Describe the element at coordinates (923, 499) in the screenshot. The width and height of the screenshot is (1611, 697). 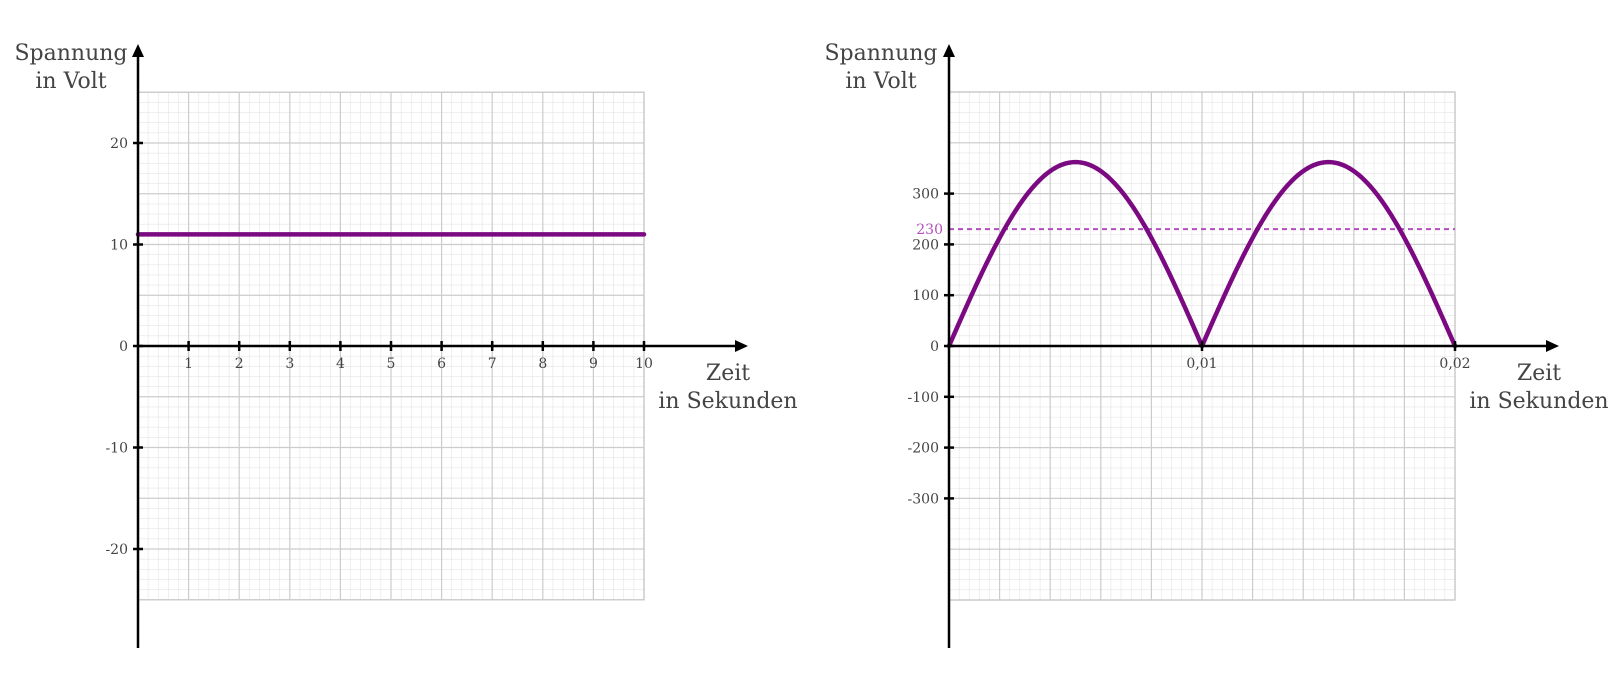
I see `y-tick-label: -300` at that location.